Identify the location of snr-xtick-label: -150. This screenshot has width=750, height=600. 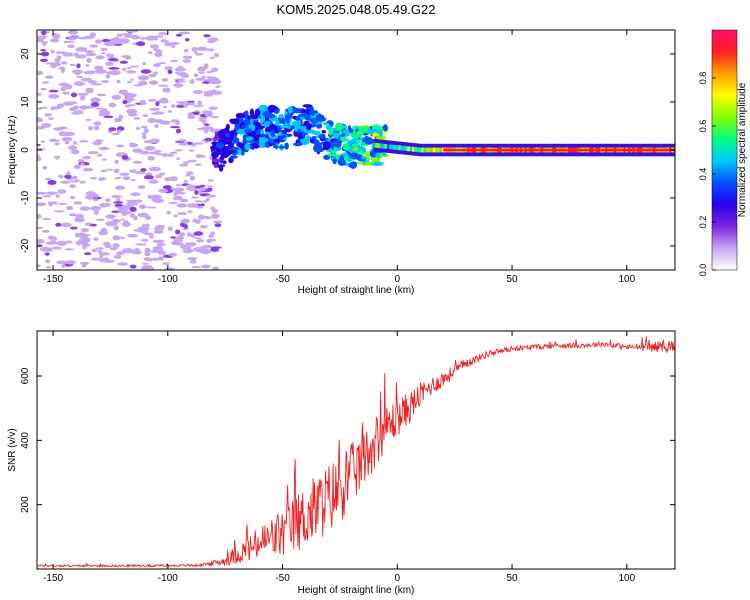
(53, 578).